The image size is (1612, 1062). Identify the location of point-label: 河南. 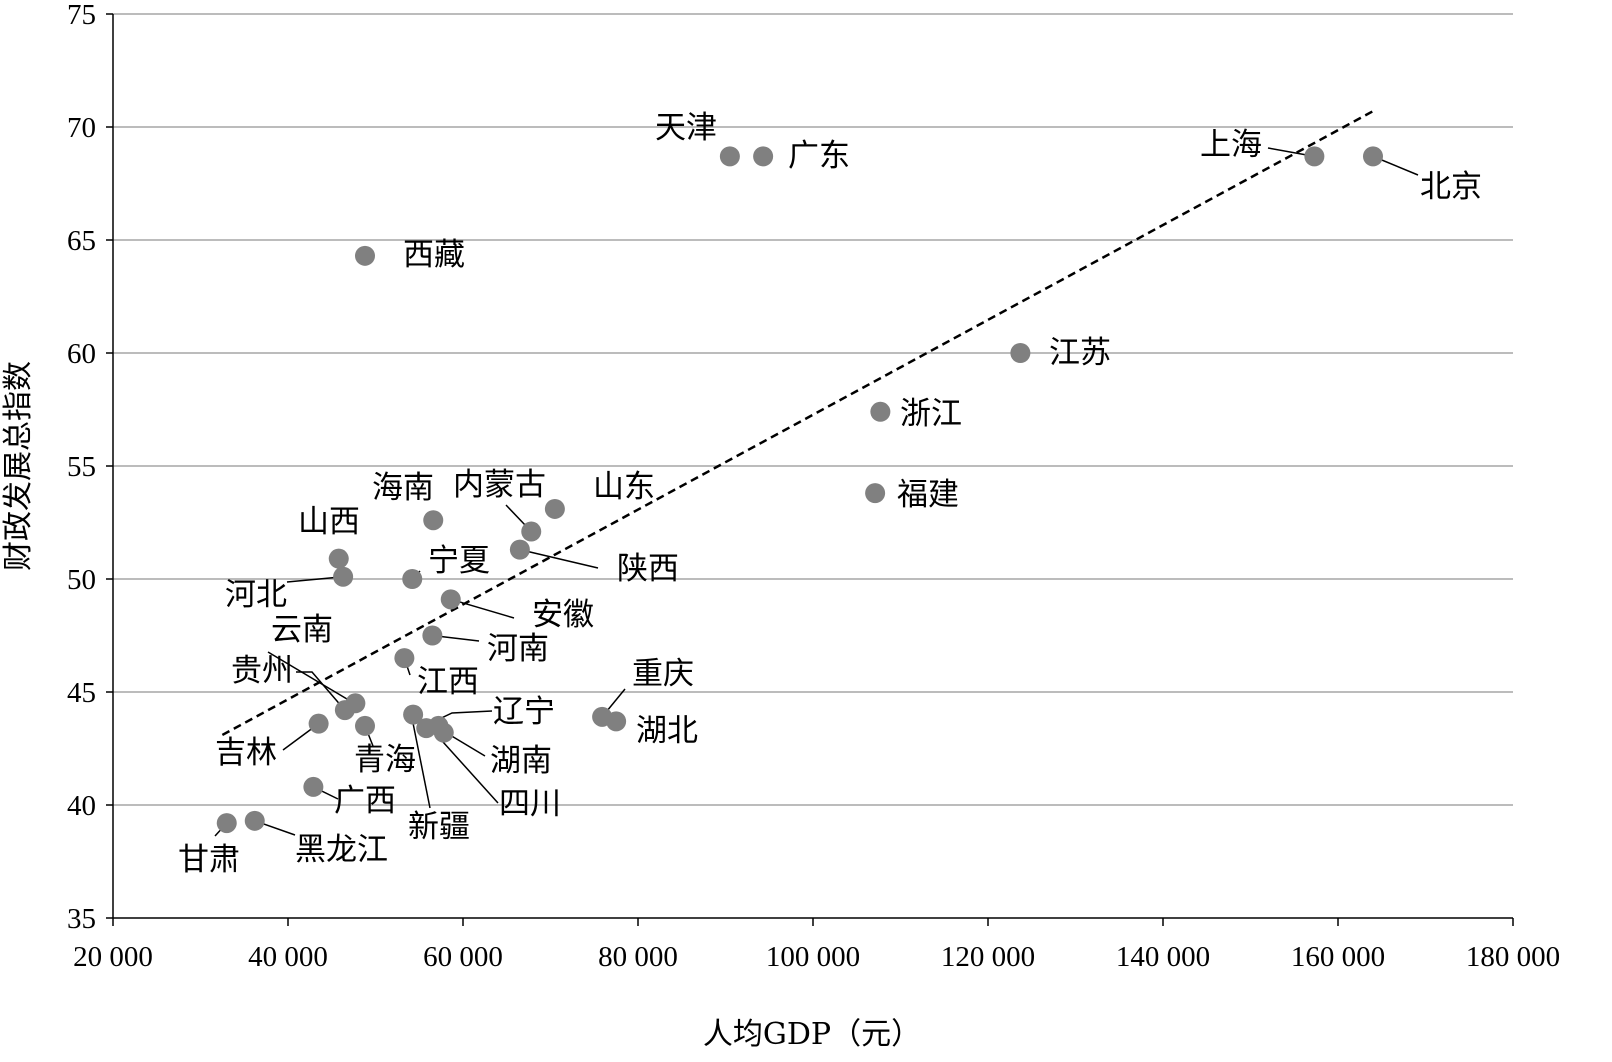
(518, 649).